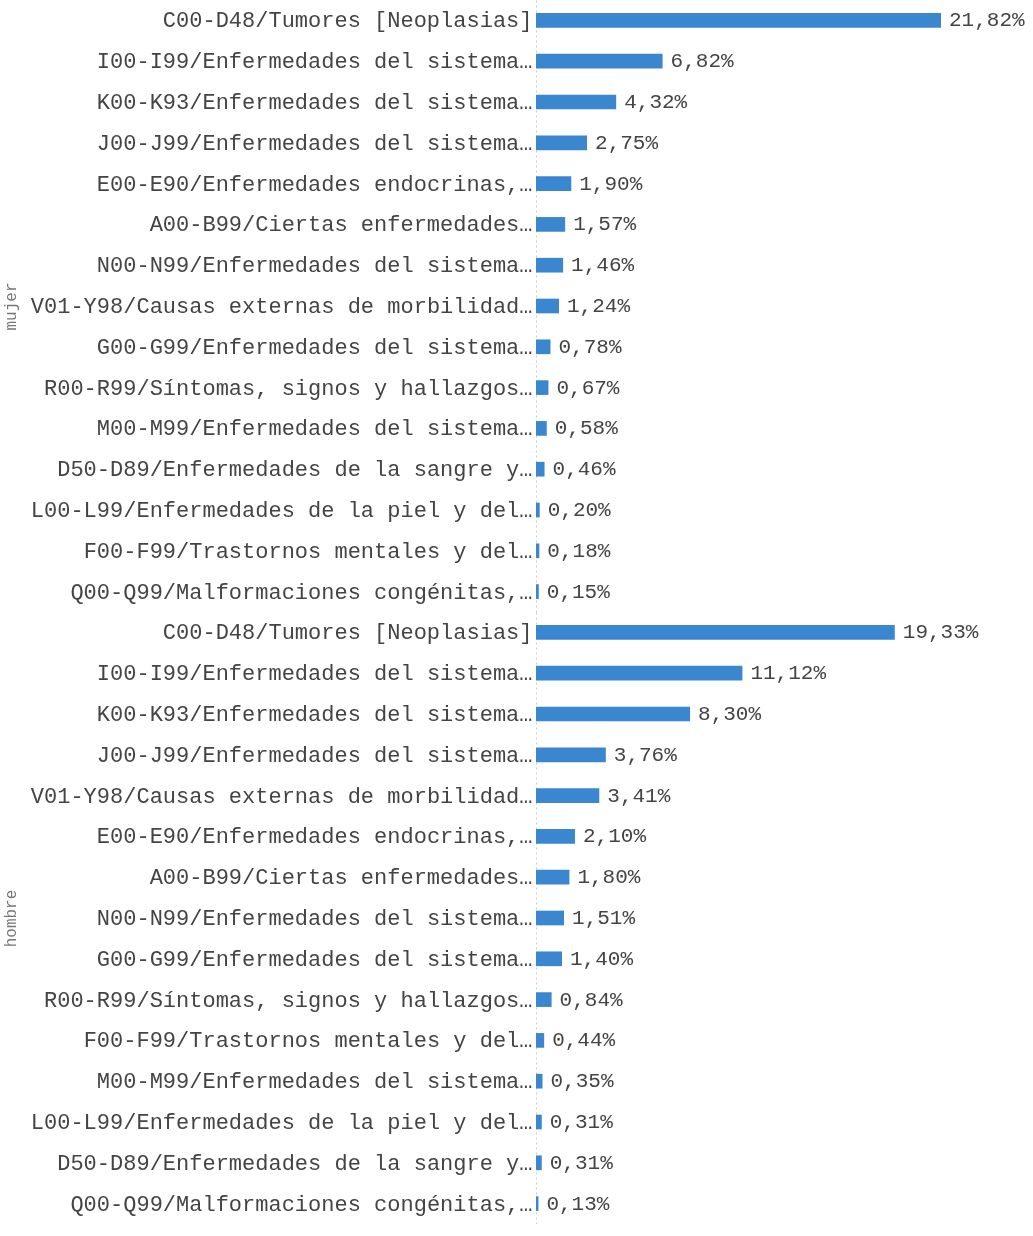 This screenshot has width=1033, height=1236. What do you see at coordinates (582, 1082) in the screenshot?
I see `data-label: 0,35%` at bounding box center [582, 1082].